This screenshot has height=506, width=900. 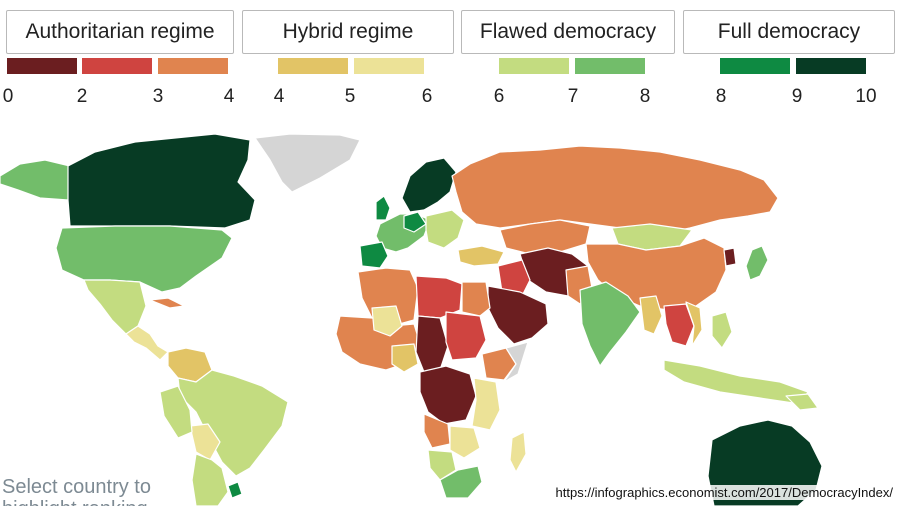 What do you see at coordinates (429, 185) in the screenshot?
I see `country-scandinavia` at bounding box center [429, 185].